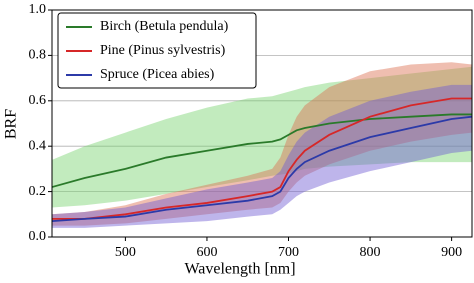 This screenshot has width=474, height=283. Describe the element at coordinates (164, 26) in the screenshot. I see `legend-label: Birch (Betula pendula)` at that location.